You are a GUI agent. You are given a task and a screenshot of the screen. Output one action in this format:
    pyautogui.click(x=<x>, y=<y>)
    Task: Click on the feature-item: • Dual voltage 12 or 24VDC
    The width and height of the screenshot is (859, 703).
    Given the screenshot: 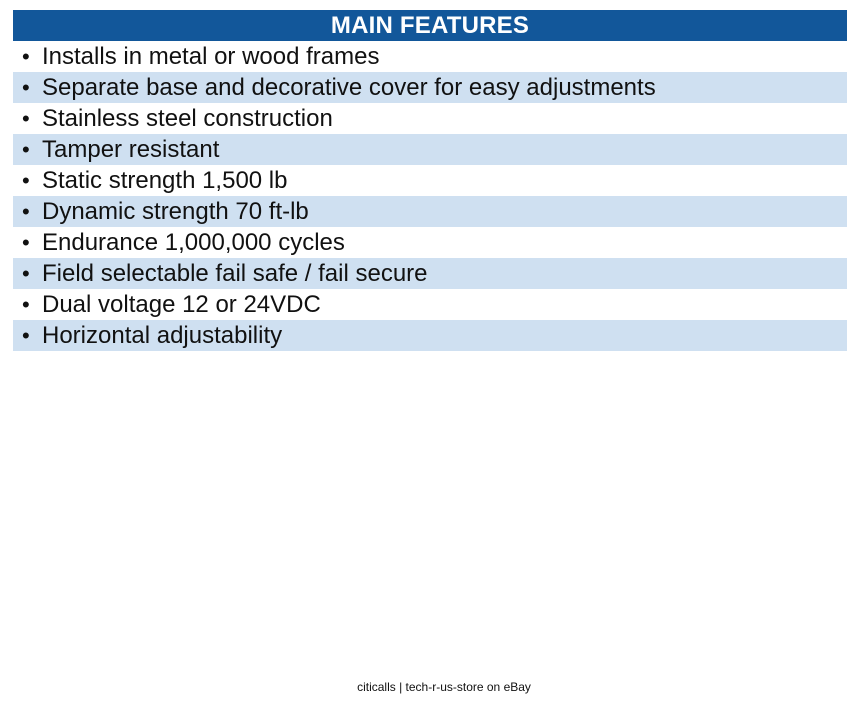 What is the action you would take?
    pyautogui.click(x=430, y=304)
    